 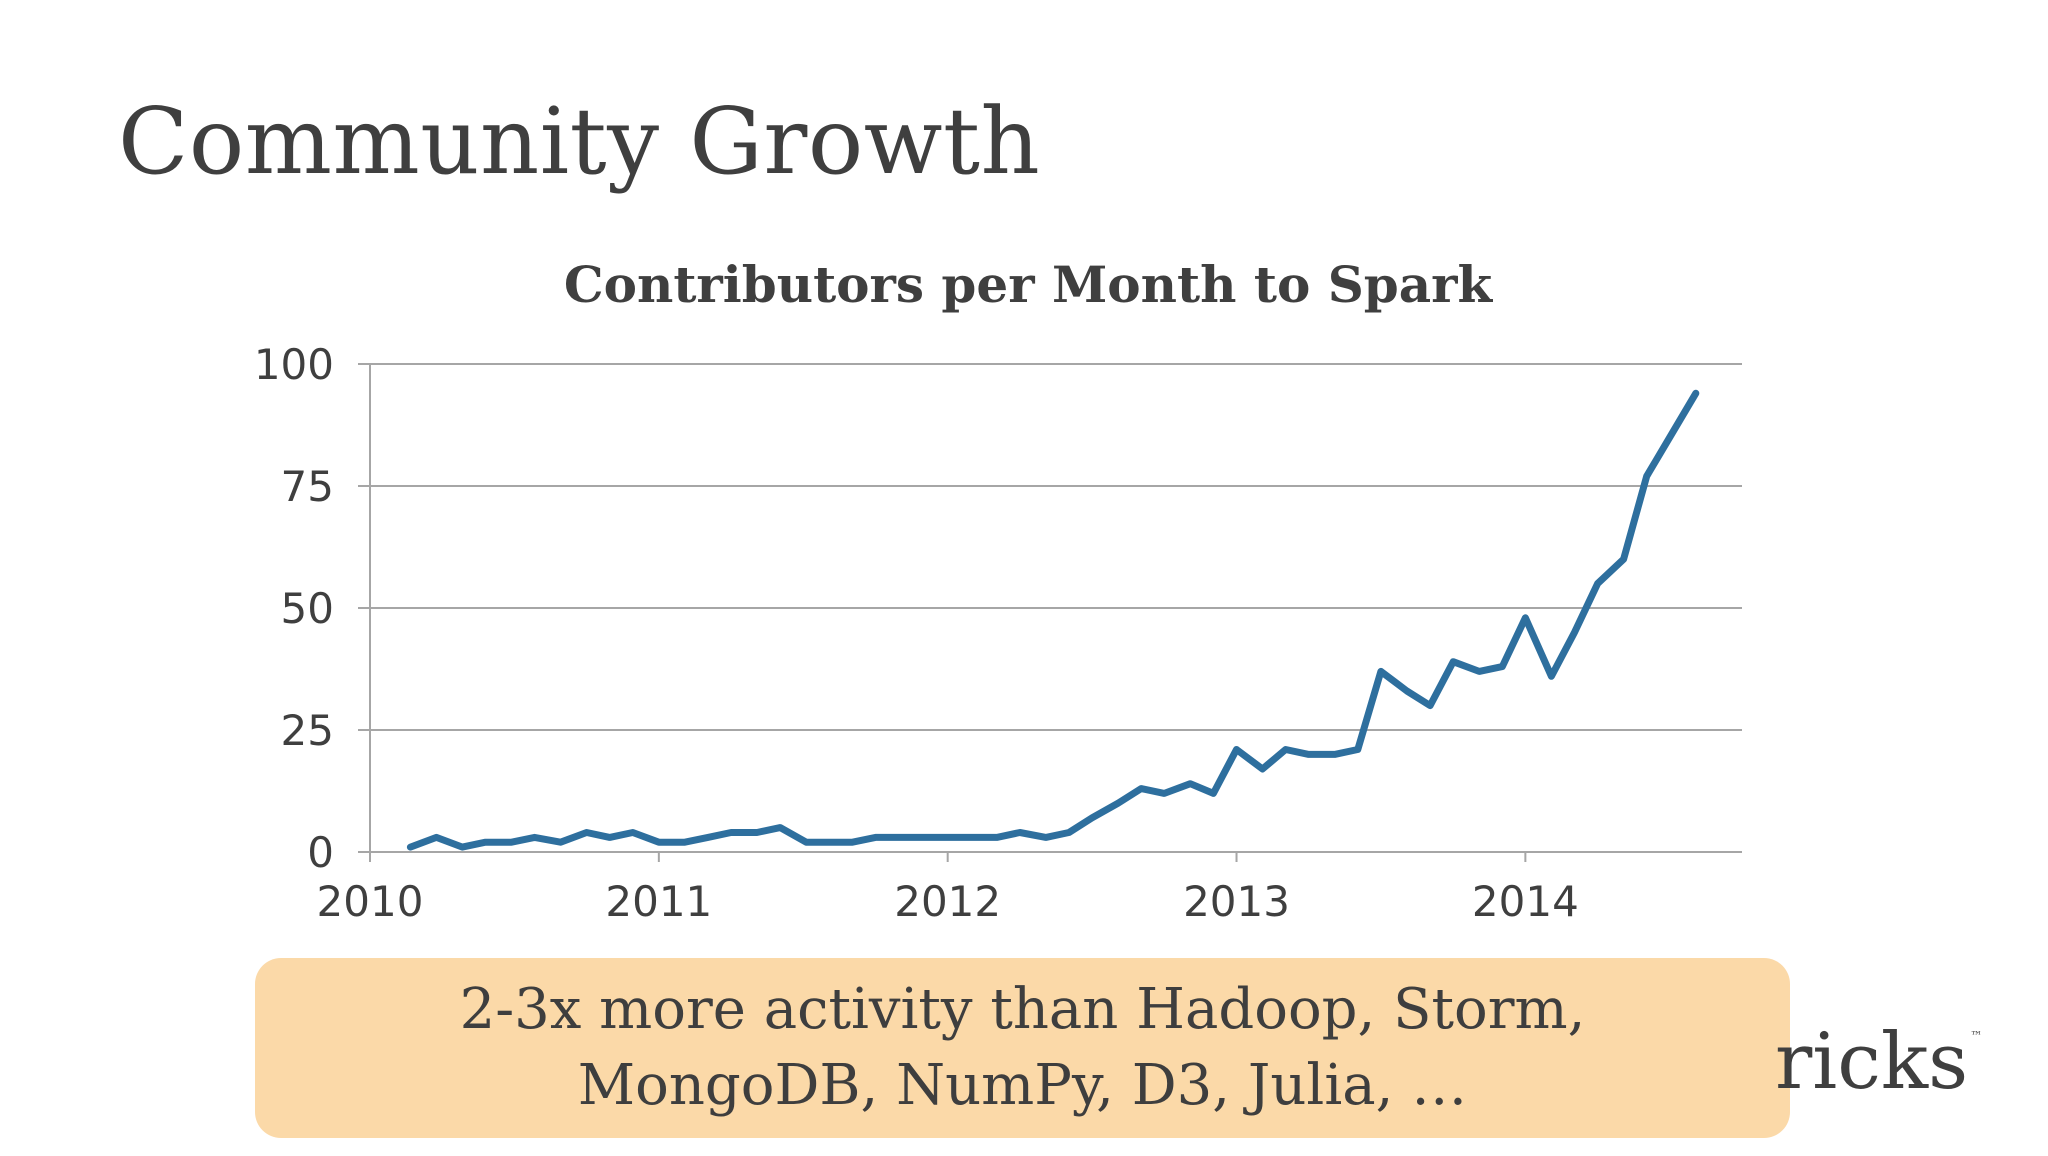 I want to click on x-tick-label: 2011, so click(x=658, y=901).